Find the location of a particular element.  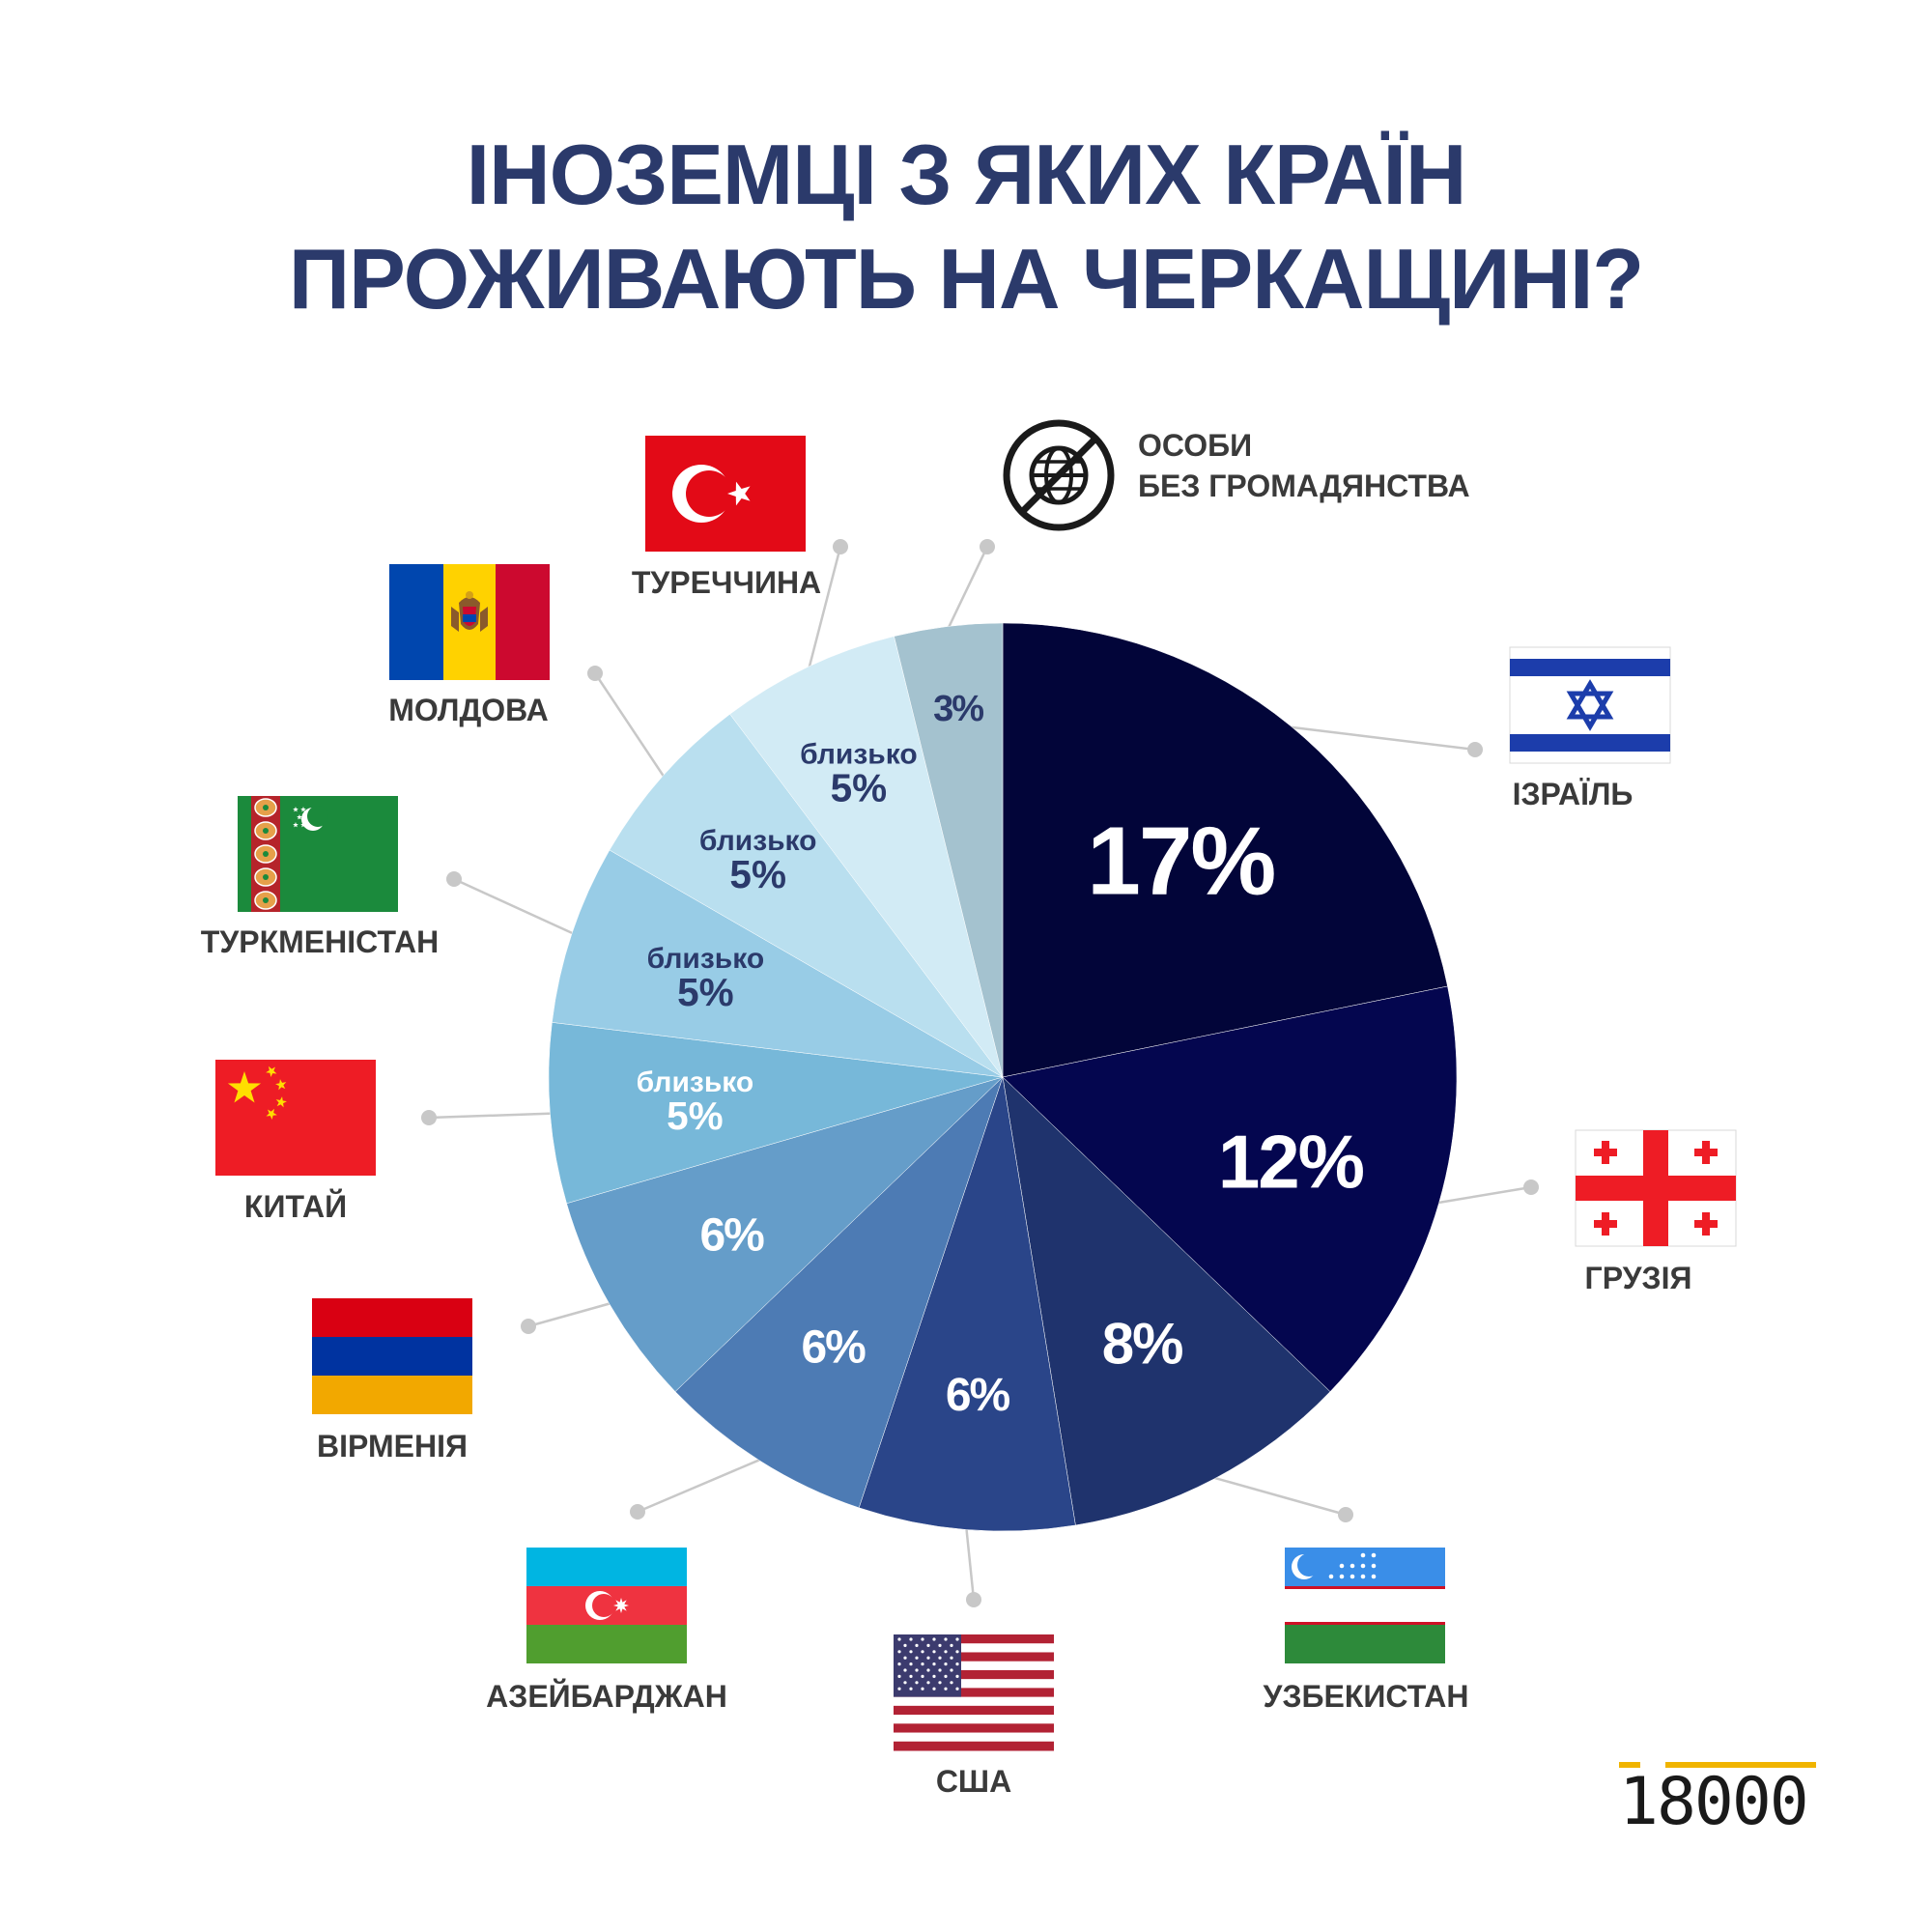

logo-text: 18000 is located at coordinates (1714, 1802).